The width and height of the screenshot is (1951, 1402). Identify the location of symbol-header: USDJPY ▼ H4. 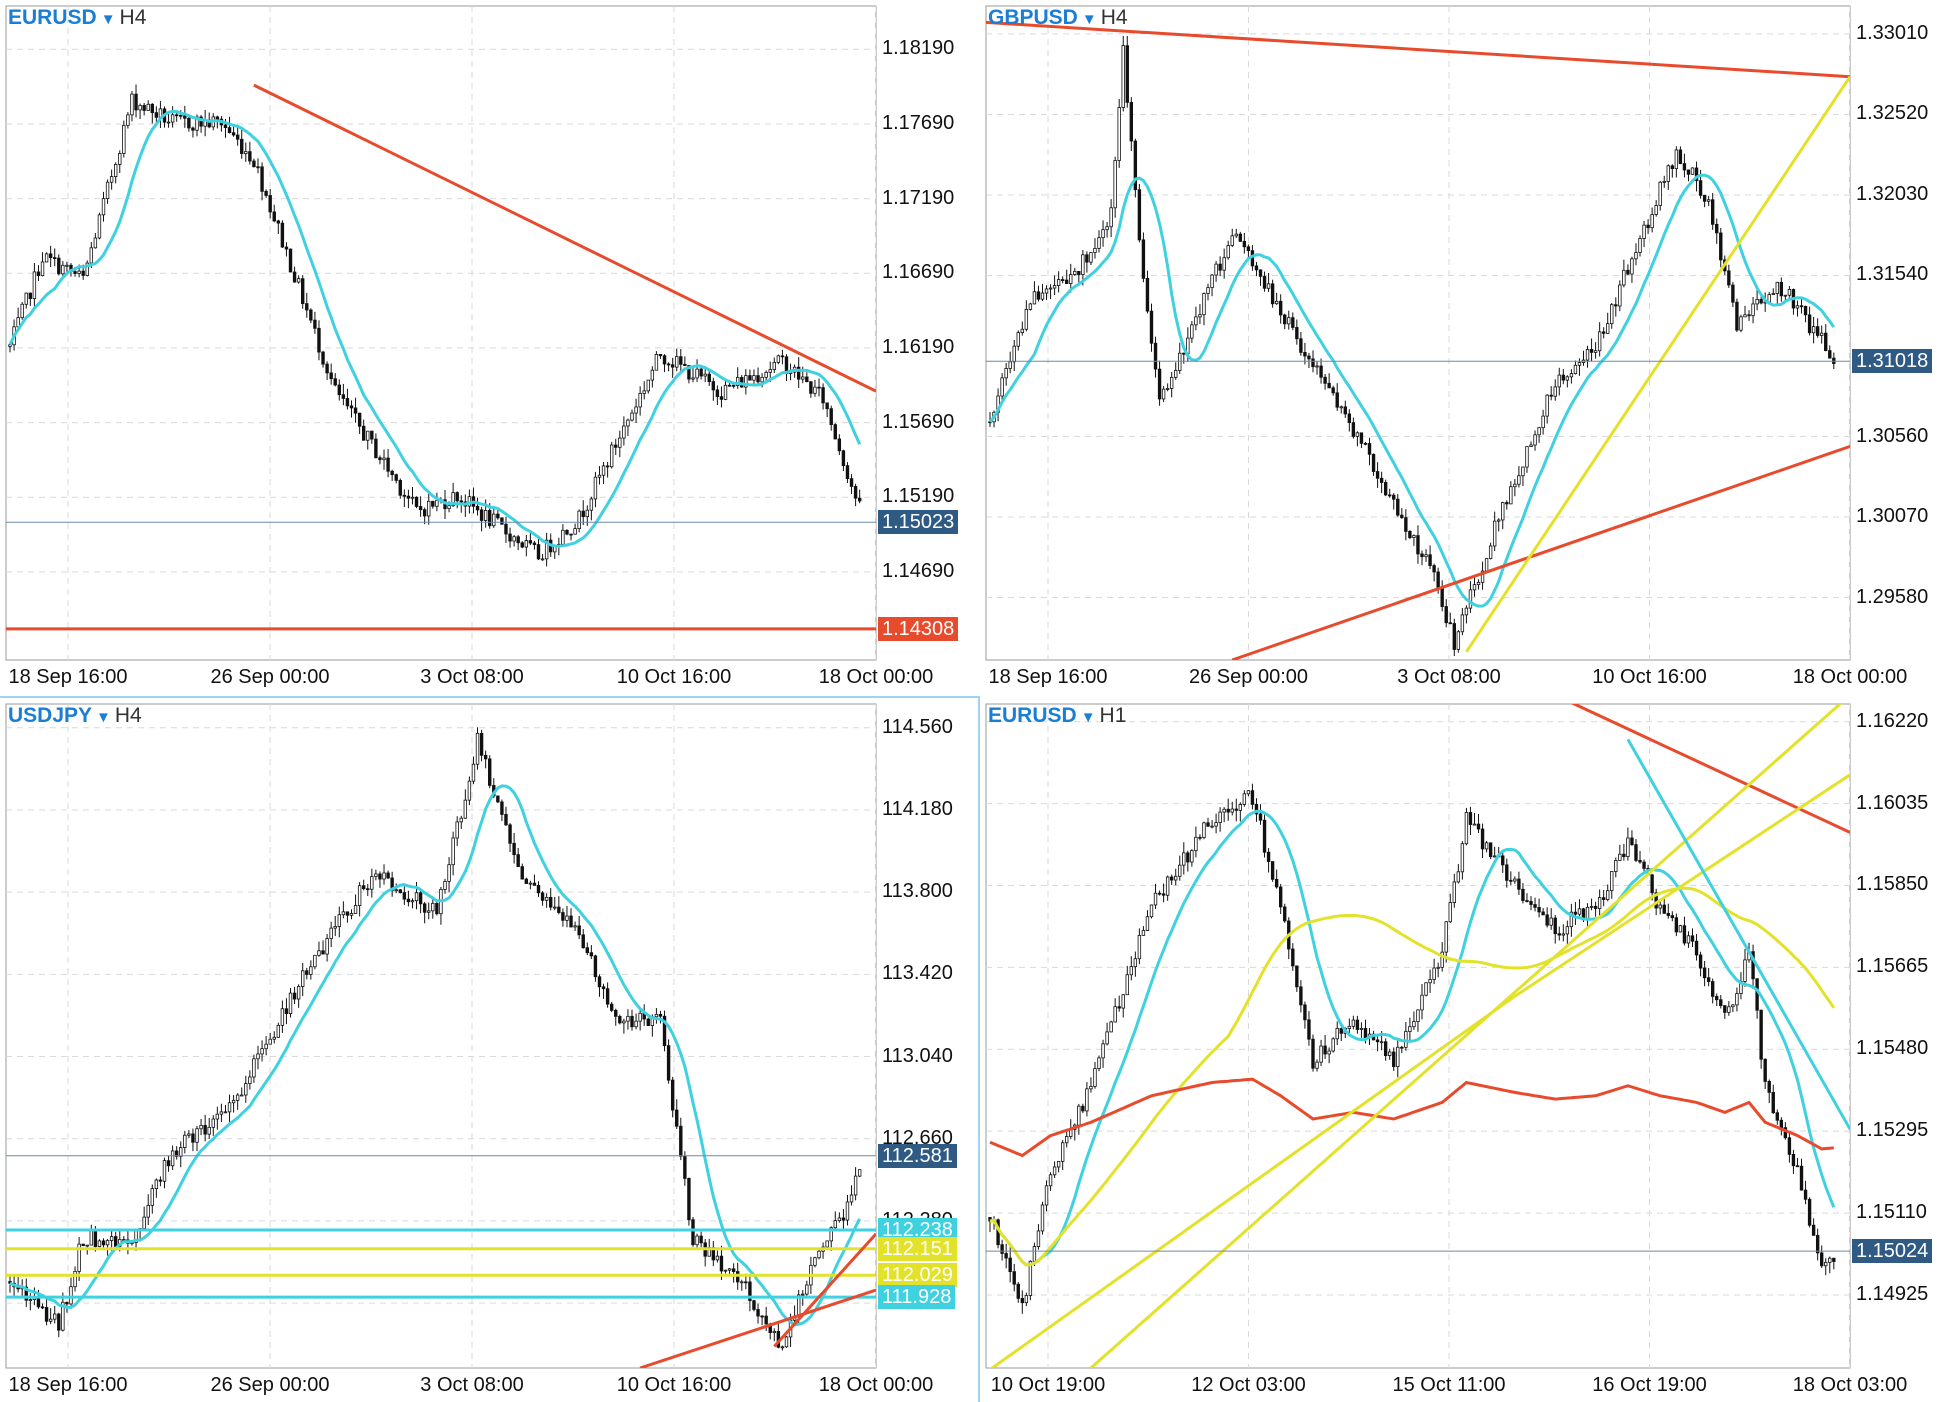
(75, 716).